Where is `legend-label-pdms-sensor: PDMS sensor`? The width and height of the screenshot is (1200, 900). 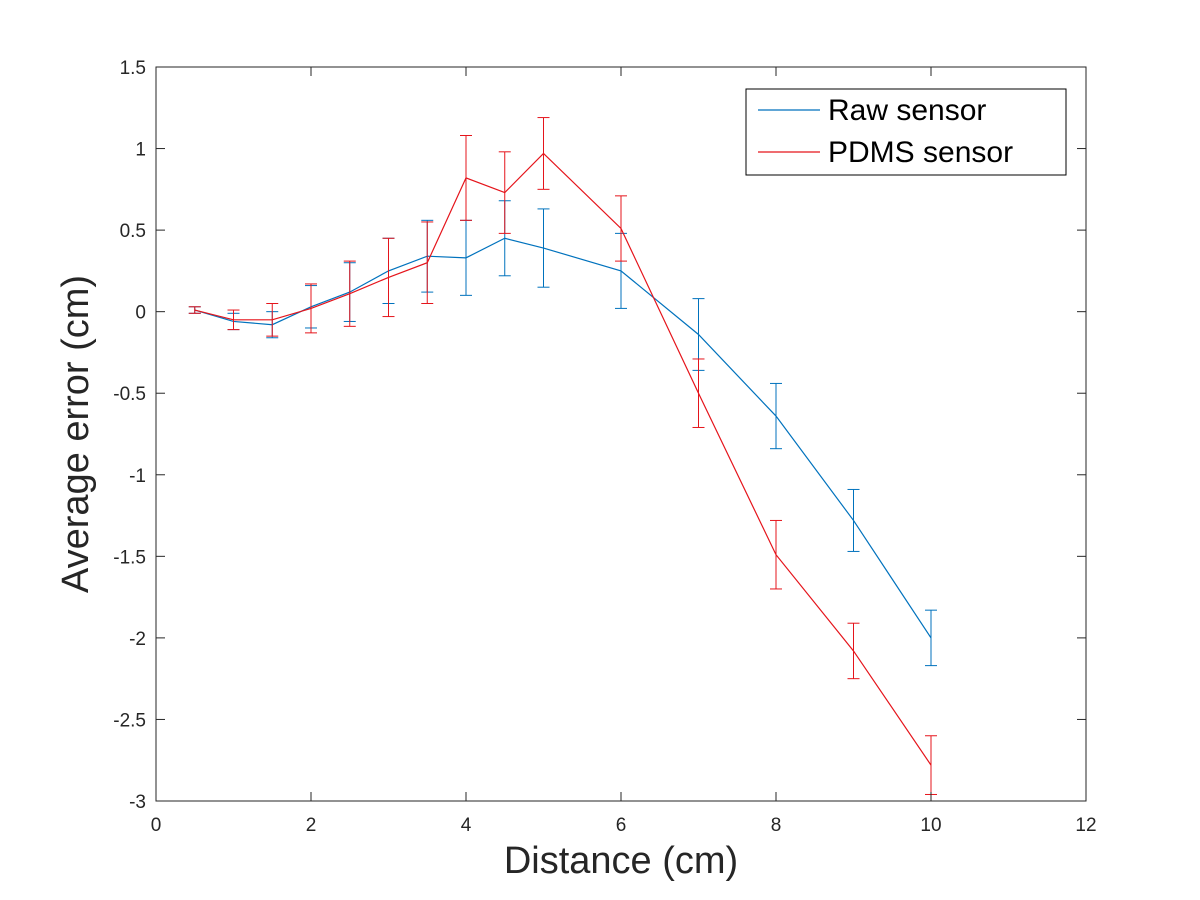
legend-label-pdms-sensor: PDMS sensor is located at coordinates (920, 152).